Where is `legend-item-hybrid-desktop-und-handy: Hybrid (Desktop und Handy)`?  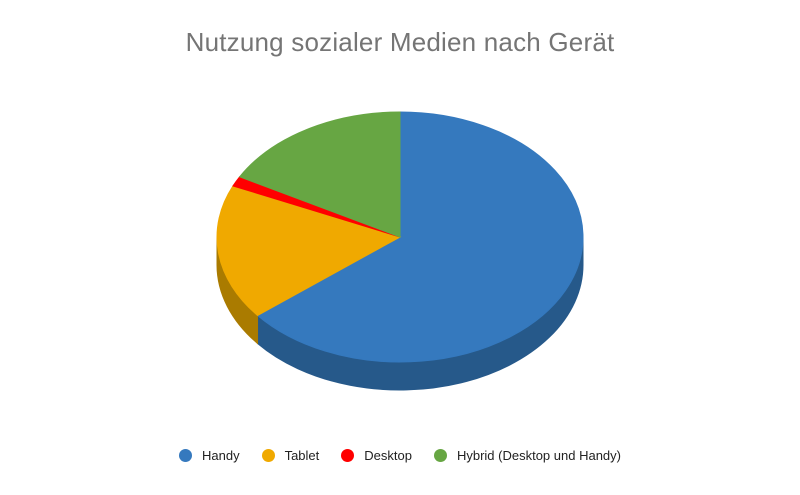
legend-item-hybrid-desktop-und-handy: Hybrid (Desktop und Handy) is located at coordinates (527, 455).